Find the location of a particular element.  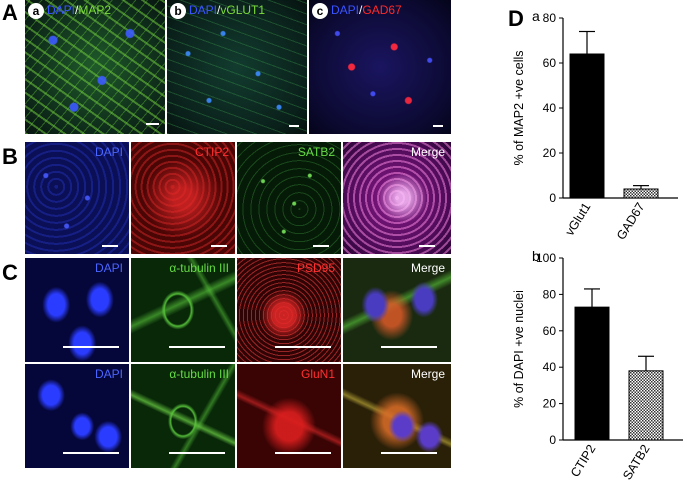

y-tick-label-a-0: 0 is located at coordinates (552, 198).